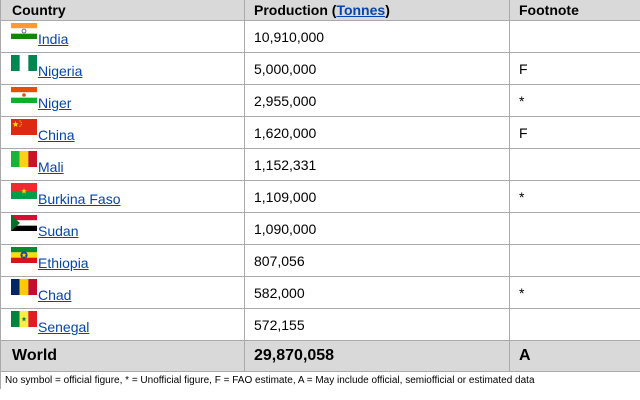 This screenshot has height=400, width=640. What do you see at coordinates (127, 325) in the screenshot?
I see `country-wrap: Senegal` at bounding box center [127, 325].